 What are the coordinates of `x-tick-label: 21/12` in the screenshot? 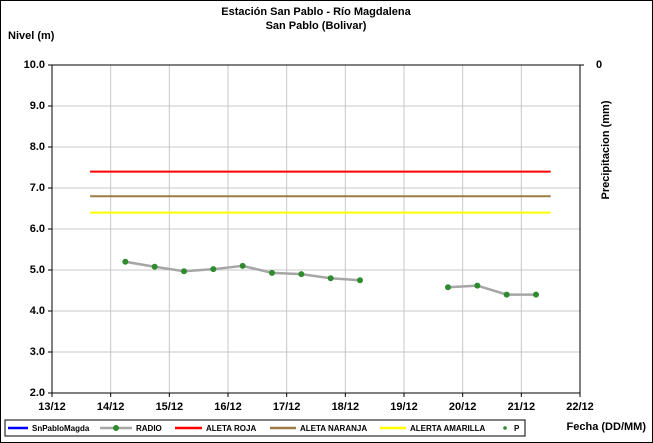 It's located at (522, 407).